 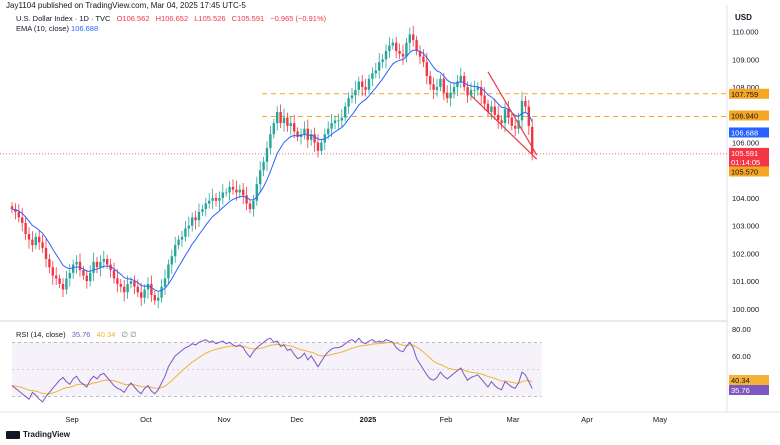 I want to click on rsi-ma-value: 40.34, so click(x=106, y=334).